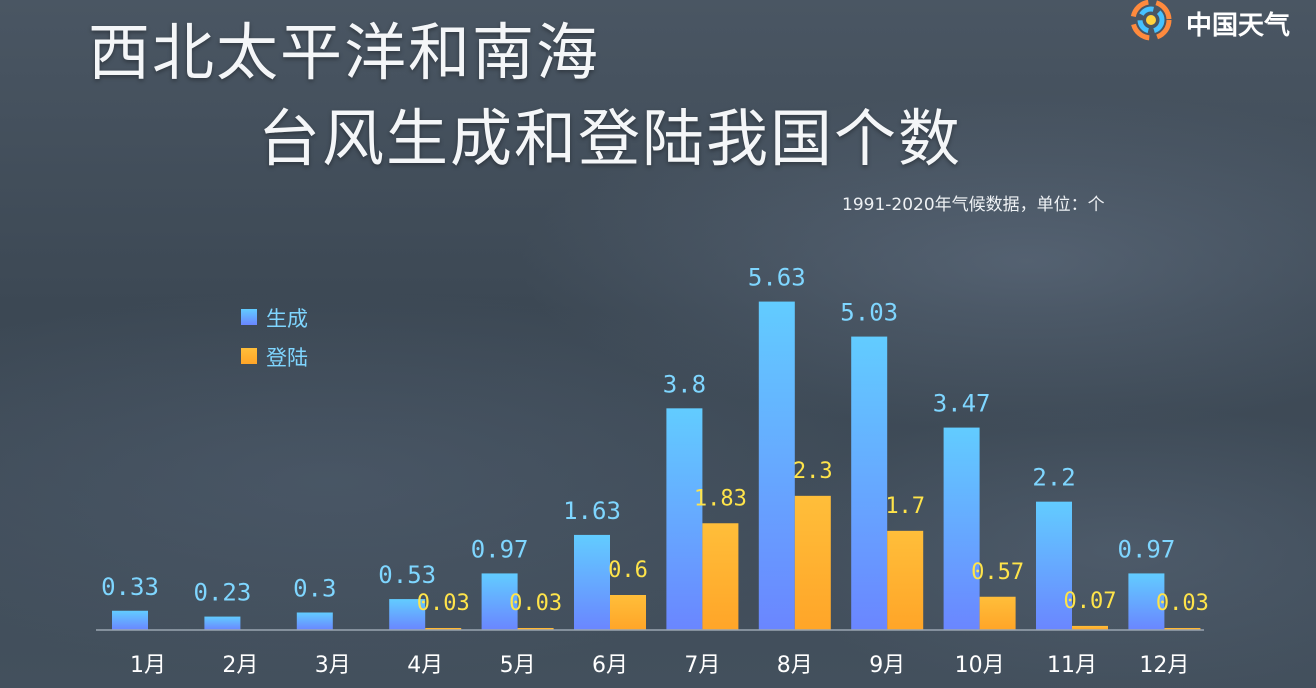  Describe the element at coordinates (795, 665) in the screenshot. I see `x-tick-label-8: 8月` at that location.